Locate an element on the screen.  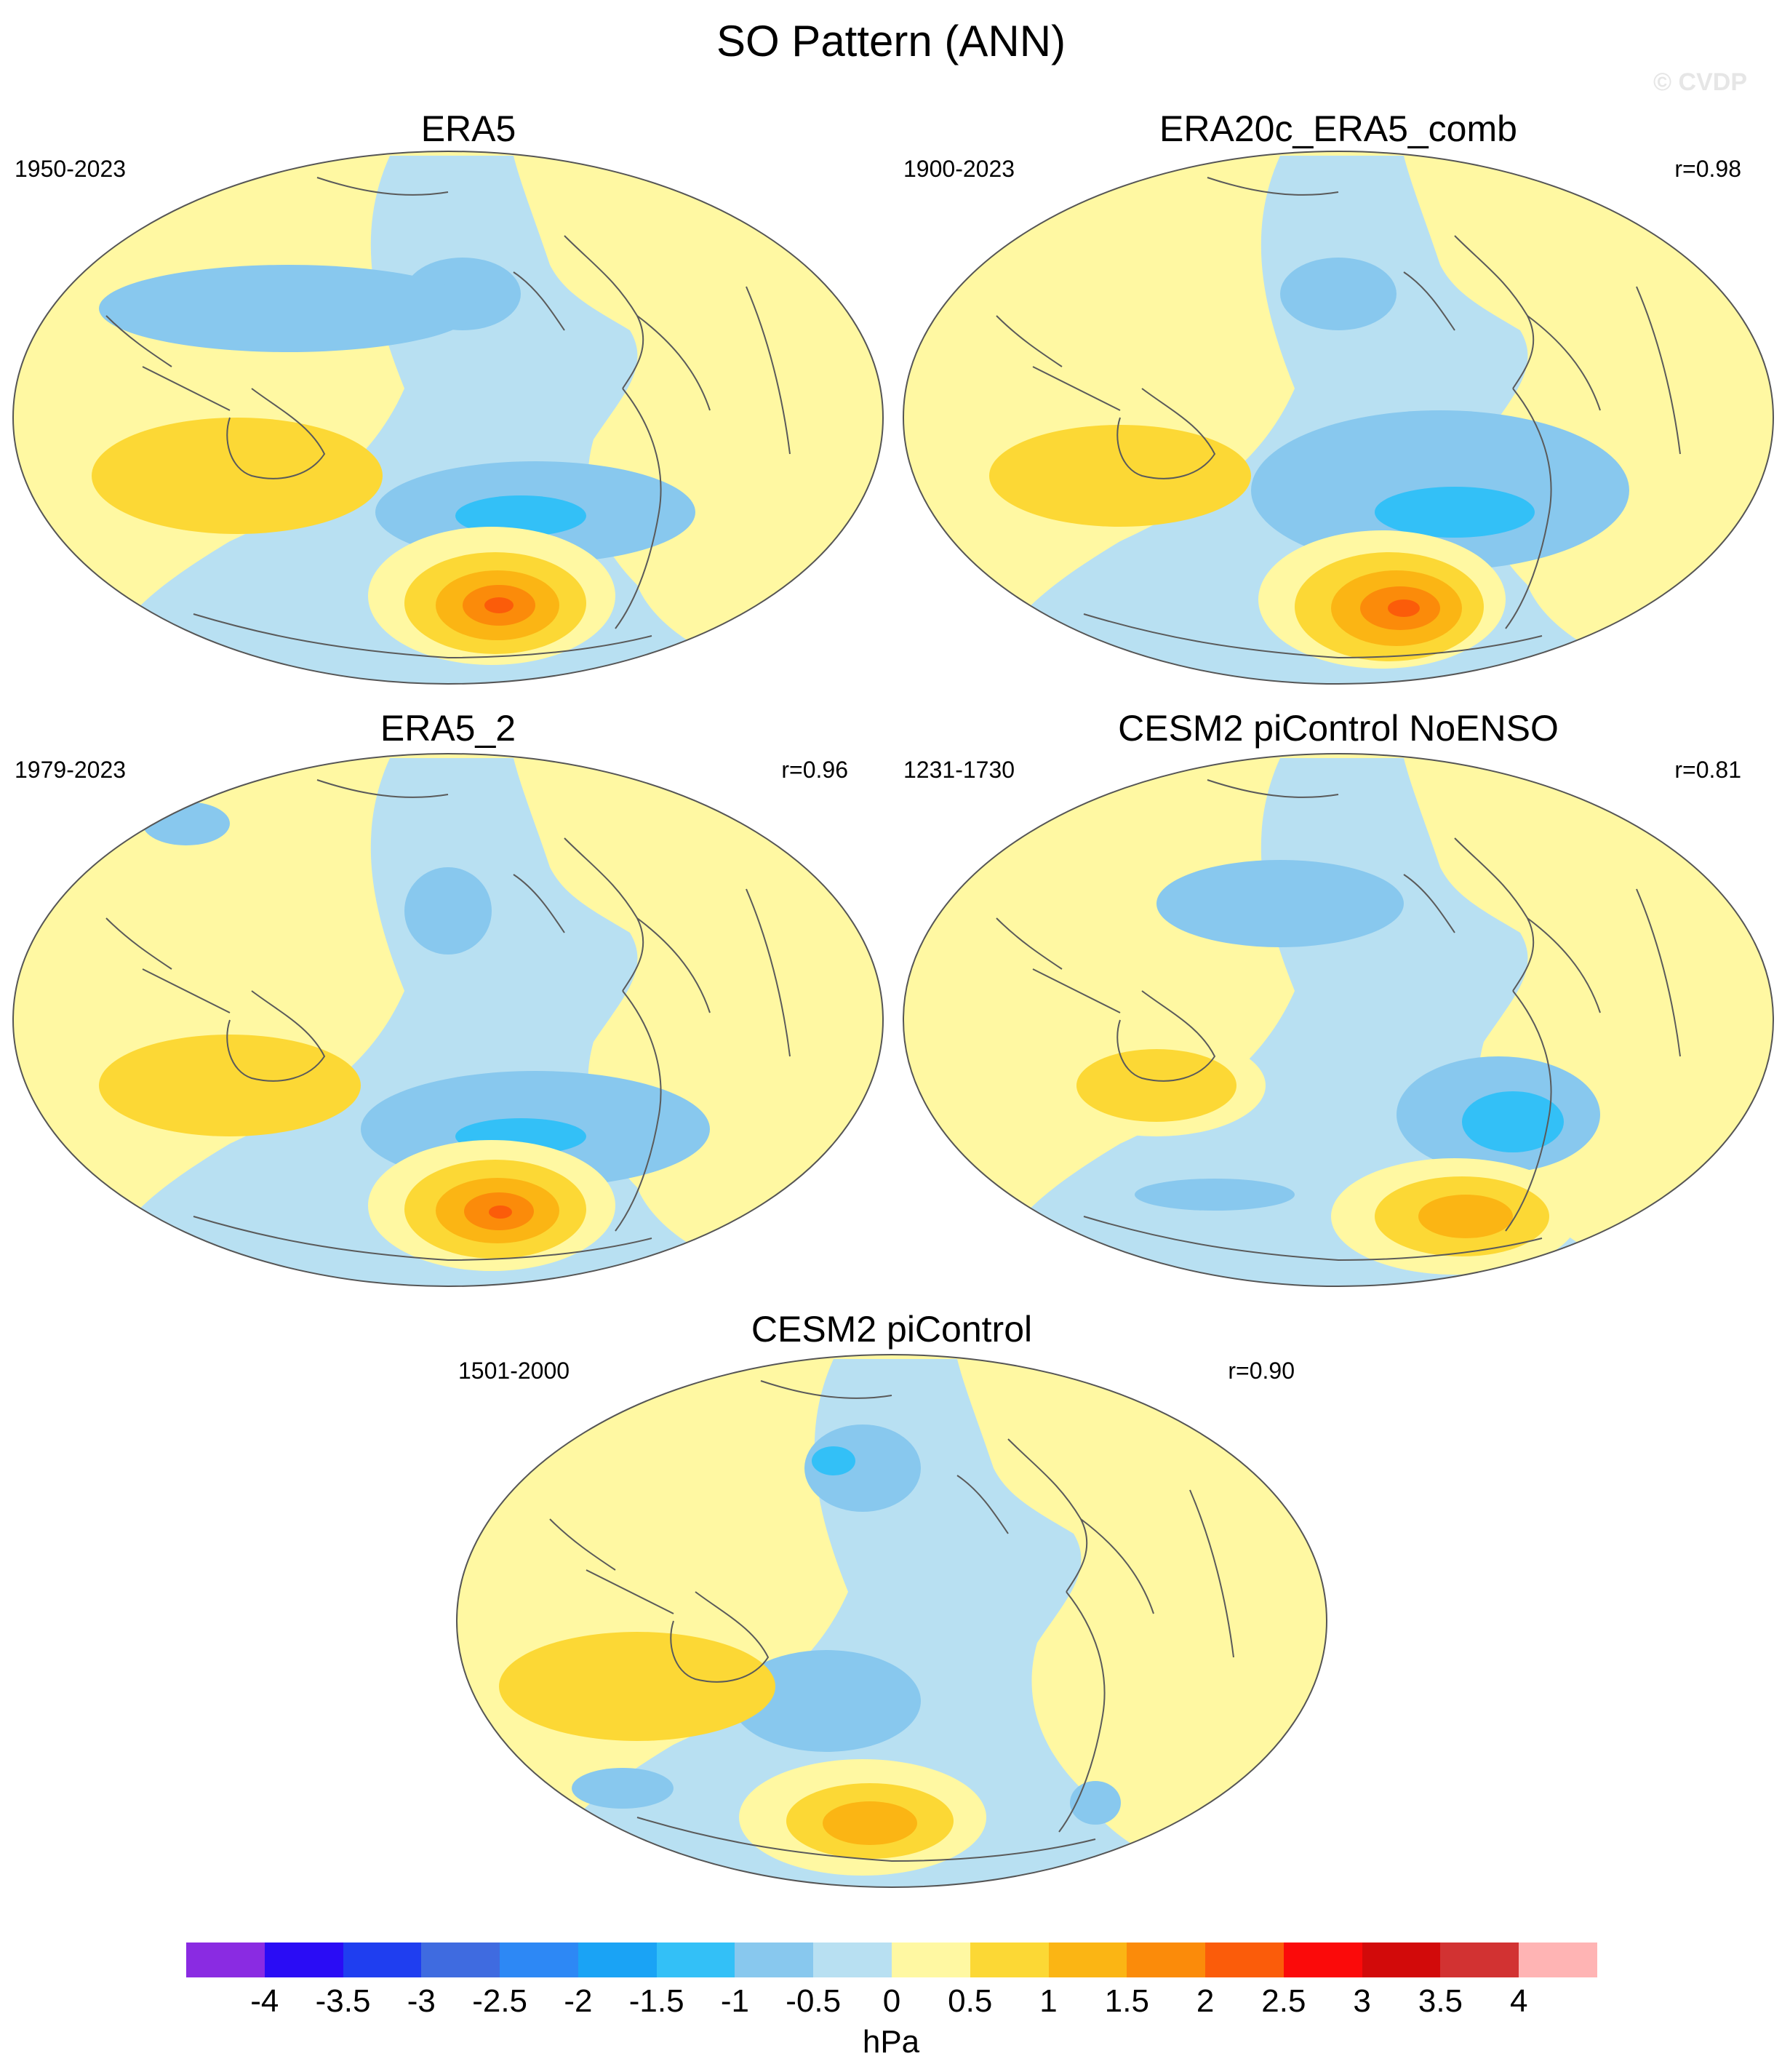
map-era5 is located at coordinates (448, 418).